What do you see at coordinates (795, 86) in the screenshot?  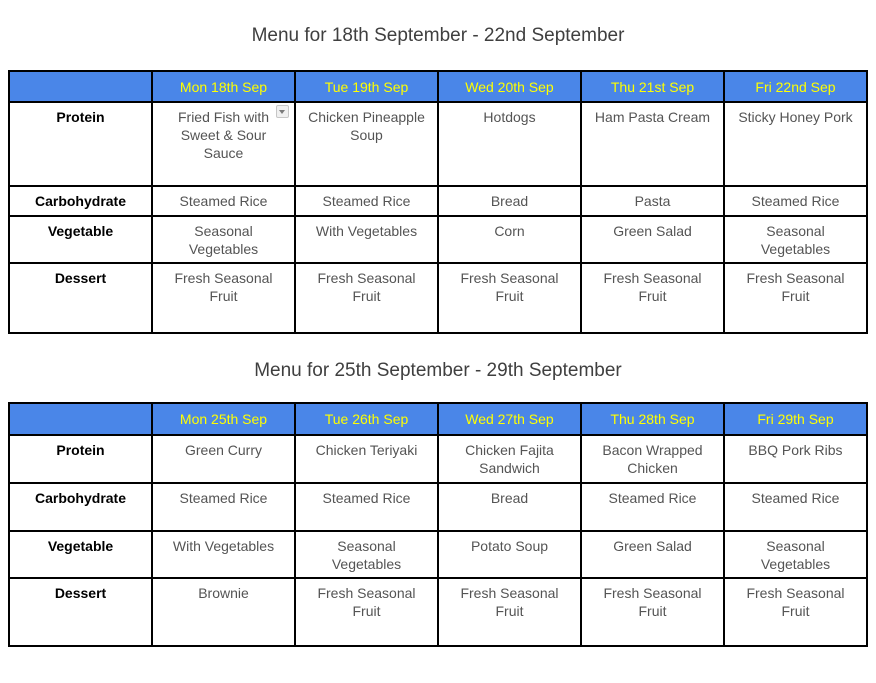 I see `day-header-fri: Fri 22nd Sep` at bounding box center [795, 86].